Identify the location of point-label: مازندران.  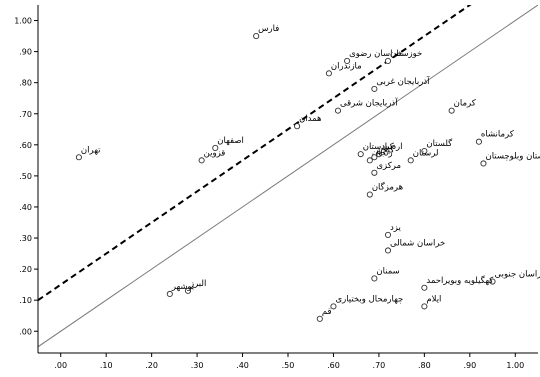
(346, 66).